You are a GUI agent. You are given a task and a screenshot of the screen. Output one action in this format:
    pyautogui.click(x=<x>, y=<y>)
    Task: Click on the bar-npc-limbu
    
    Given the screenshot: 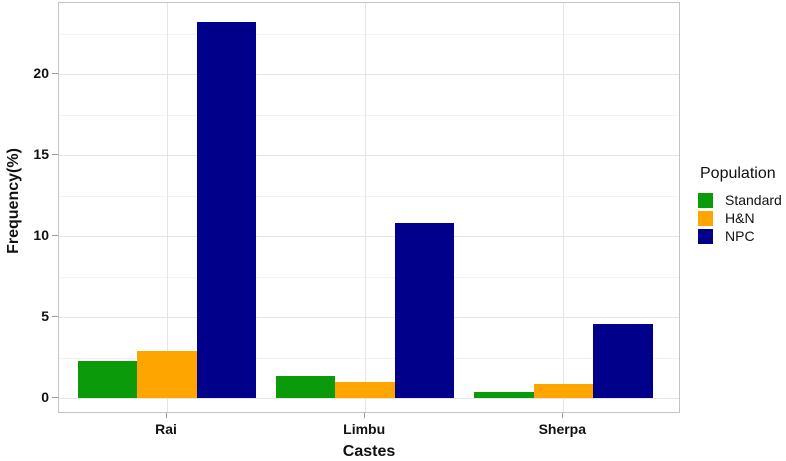 What is the action you would take?
    pyautogui.click(x=424, y=311)
    